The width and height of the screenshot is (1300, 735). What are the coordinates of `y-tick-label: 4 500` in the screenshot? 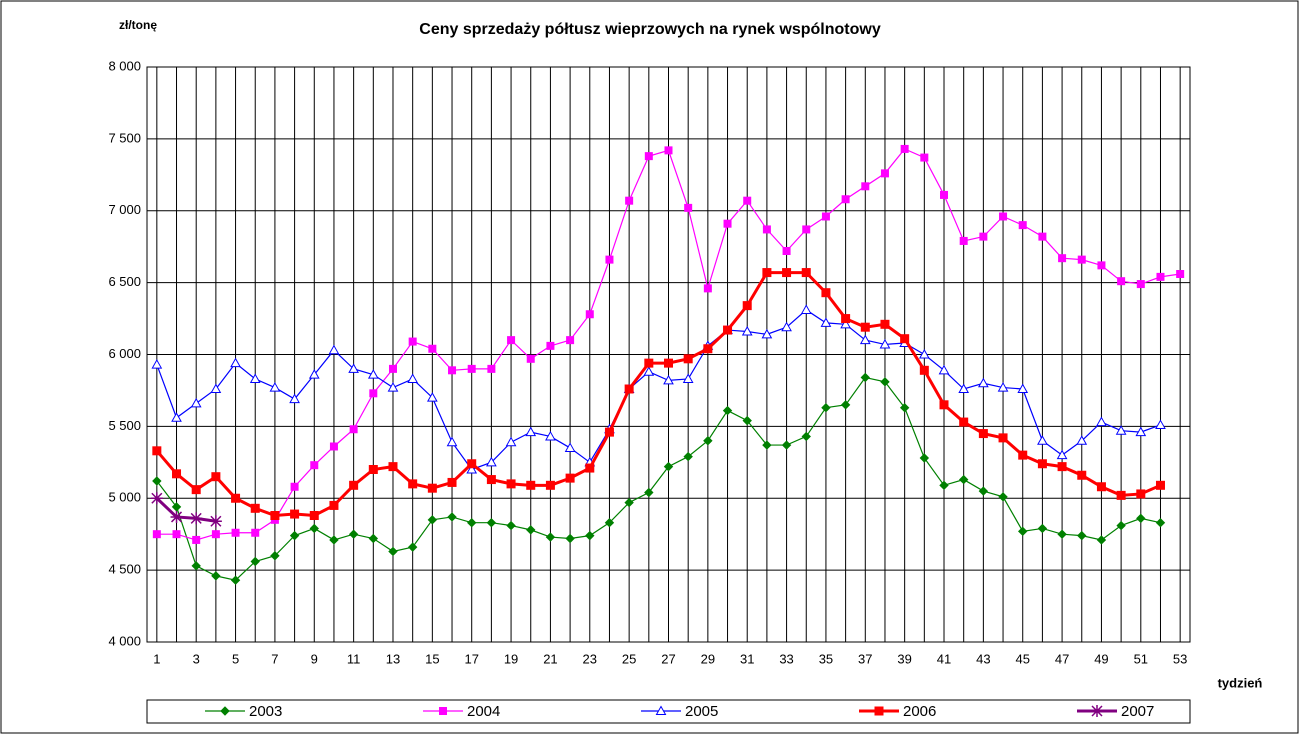 It's located at (124, 569).